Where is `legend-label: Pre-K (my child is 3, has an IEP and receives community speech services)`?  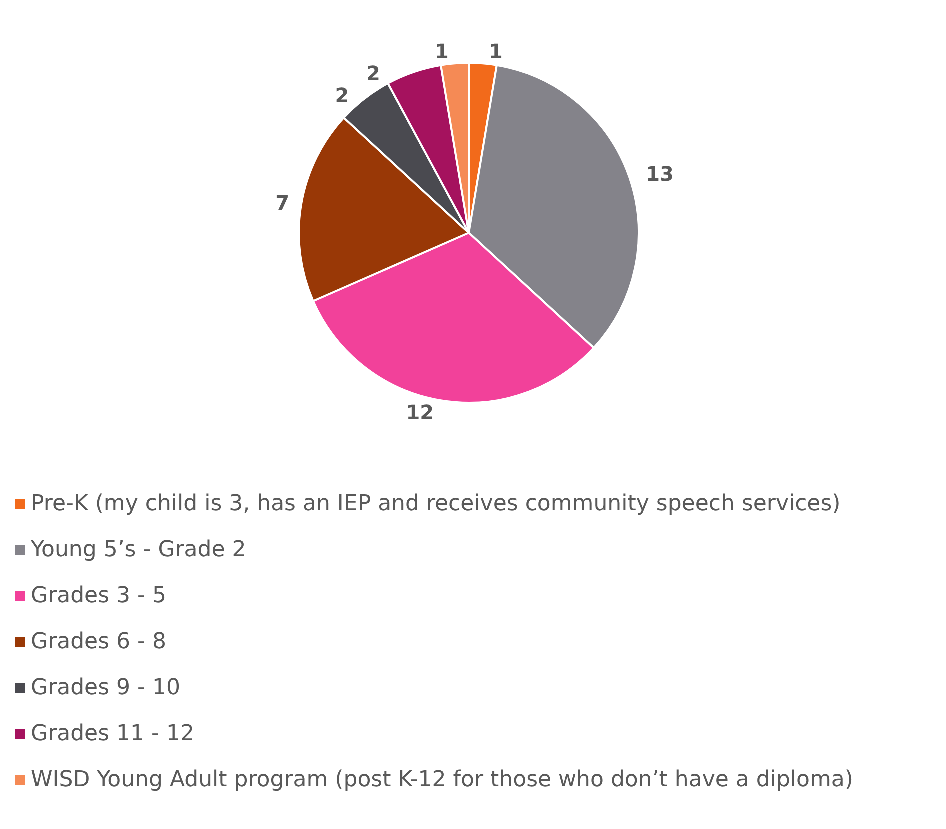
legend-label: Pre-K (my child is 3, has an IEP and receives community speech services) is located at coordinates (436, 504).